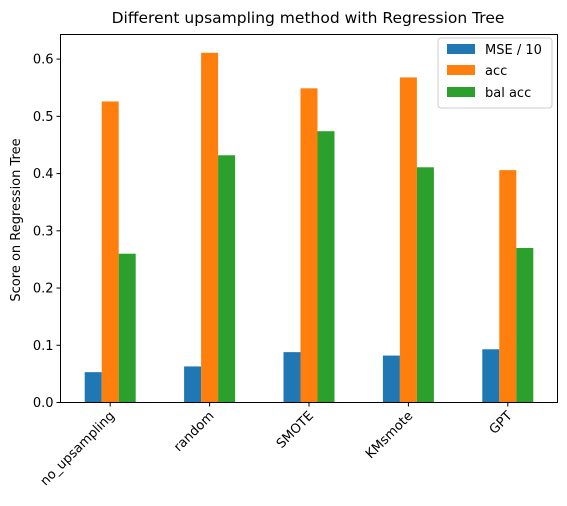 Image resolution: width=567 pixels, height=506 pixels. What do you see at coordinates (110, 252) in the screenshot?
I see `bar-acc-no-upsampling` at bounding box center [110, 252].